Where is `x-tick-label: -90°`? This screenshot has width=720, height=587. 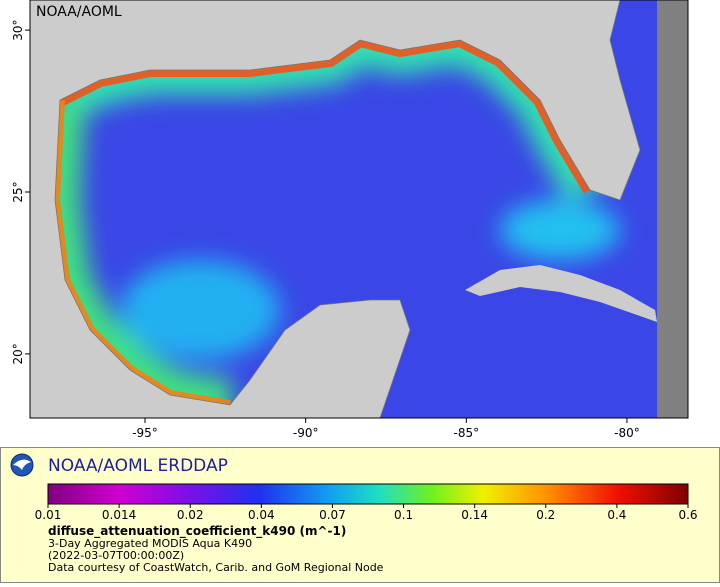 x-tick-label: -90° is located at coordinates (306, 433).